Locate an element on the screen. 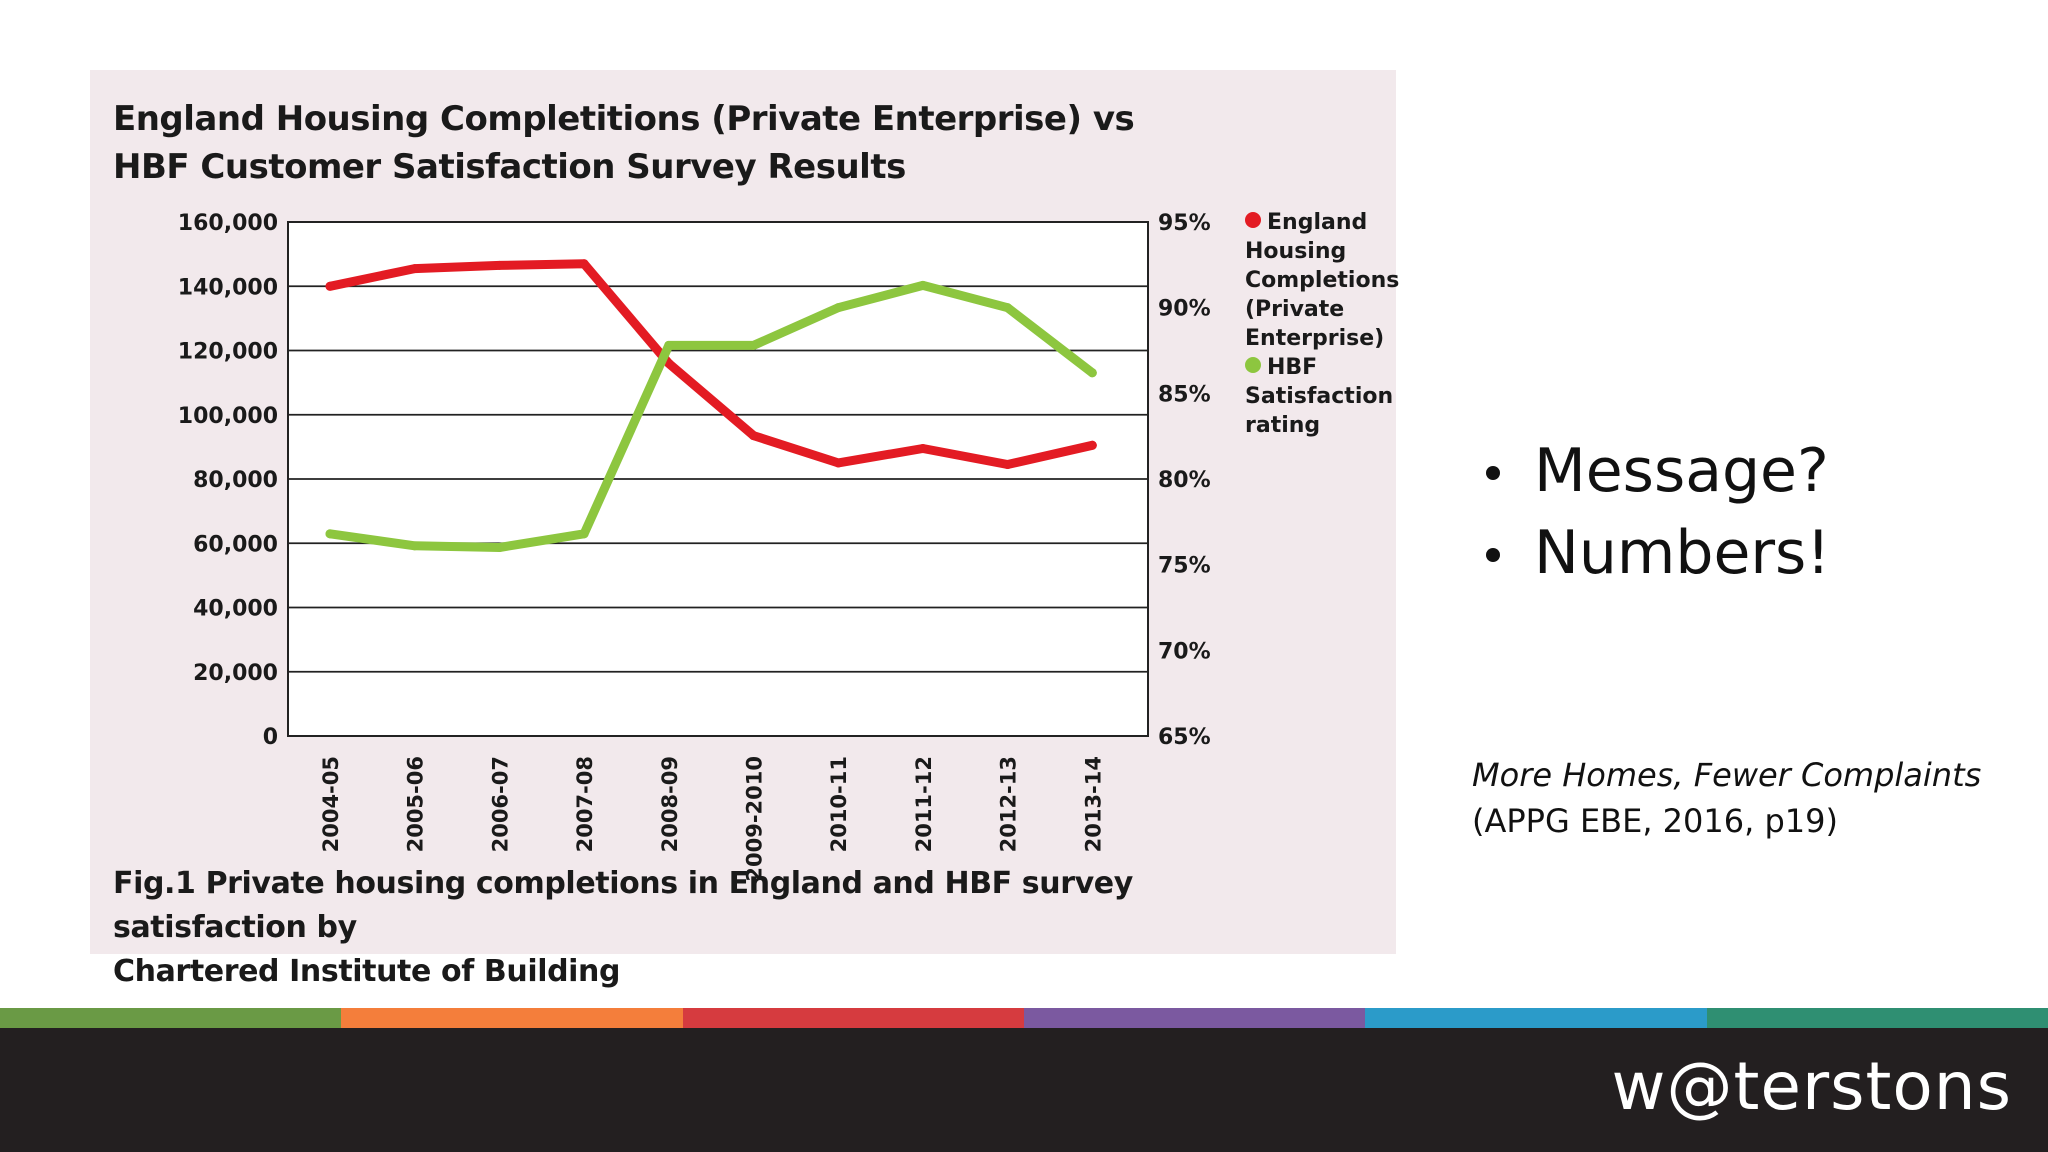 Image resolution: width=2048 pixels, height=1152 pixels. legend-entry-line: Satisfaction is located at coordinates (1320, 396).